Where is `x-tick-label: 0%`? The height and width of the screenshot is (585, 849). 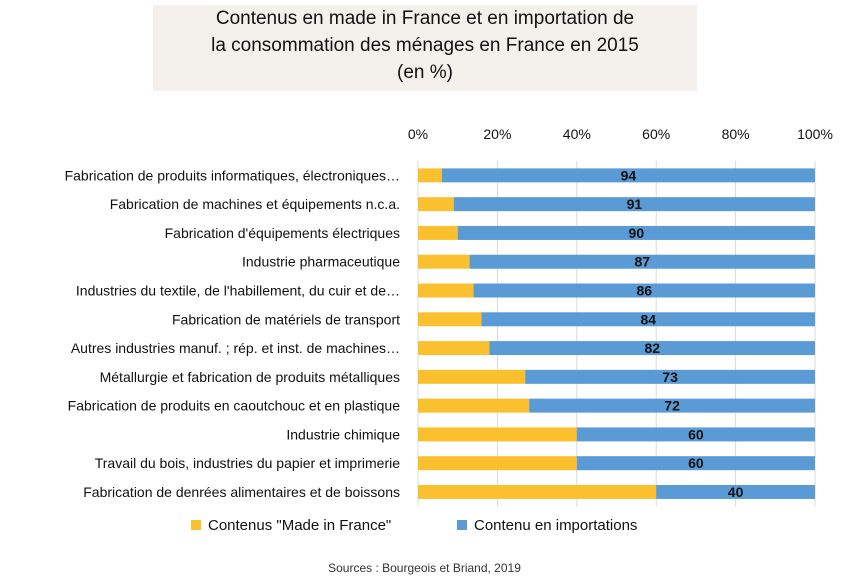
x-tick-label: 0% is located at coordinates (418, 134).